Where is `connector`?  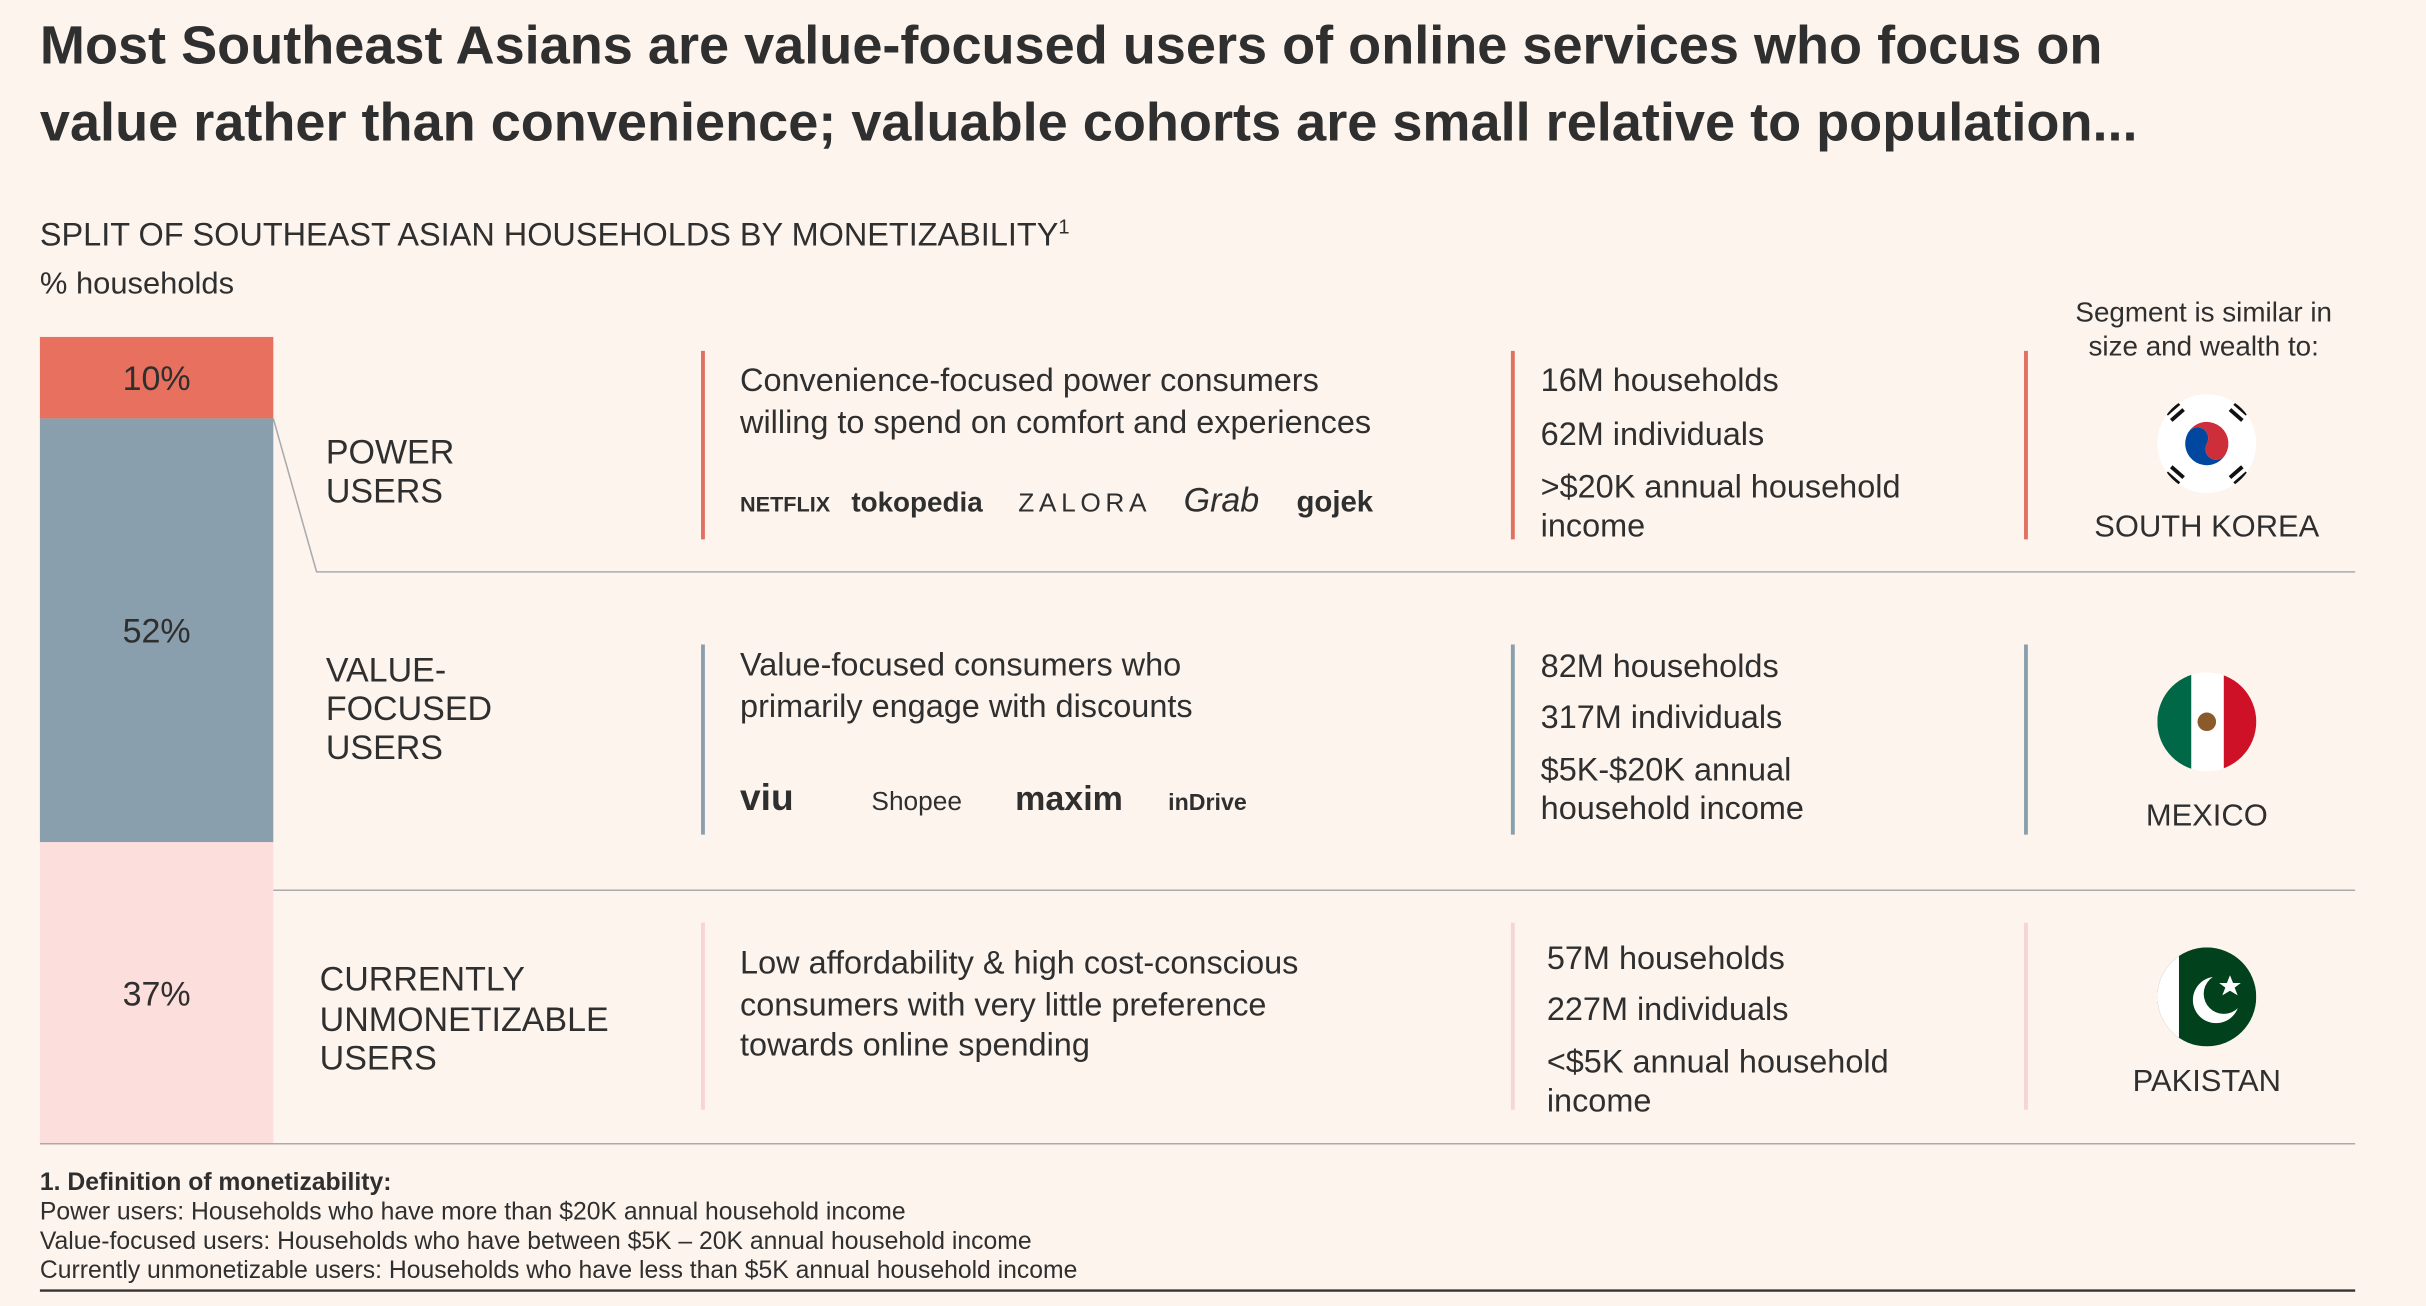 connector is located at coordinates (1314, 495).